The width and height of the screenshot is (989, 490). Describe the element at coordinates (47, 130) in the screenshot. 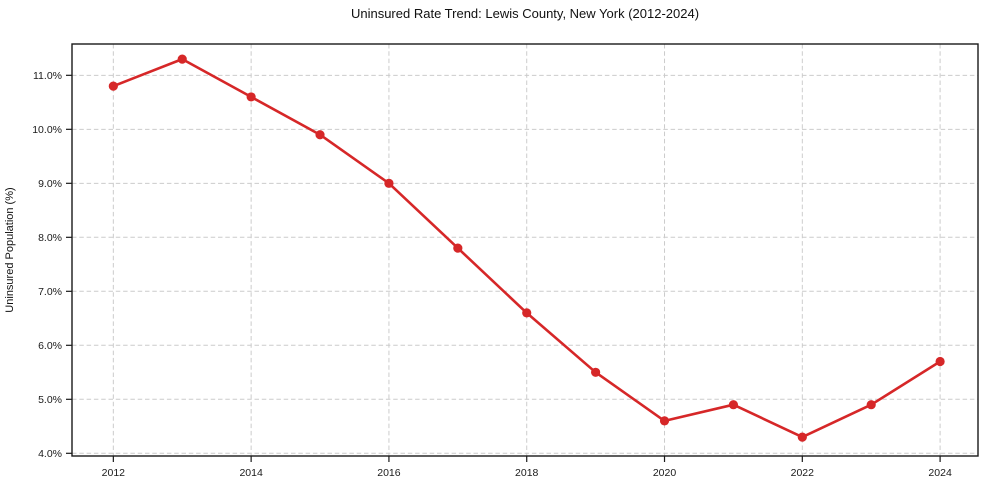

I see `y-tick-label: 10.0%` at that location.